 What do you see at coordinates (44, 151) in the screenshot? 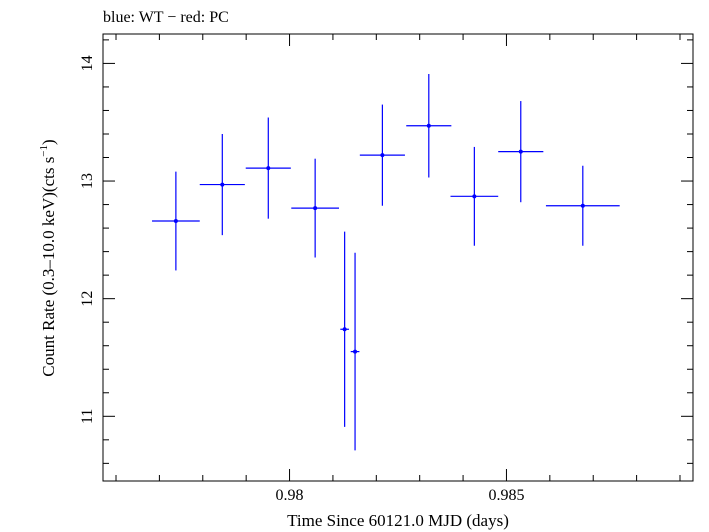
I see `y-axis-label-exponent: −1` at bounding box center [44, 151].